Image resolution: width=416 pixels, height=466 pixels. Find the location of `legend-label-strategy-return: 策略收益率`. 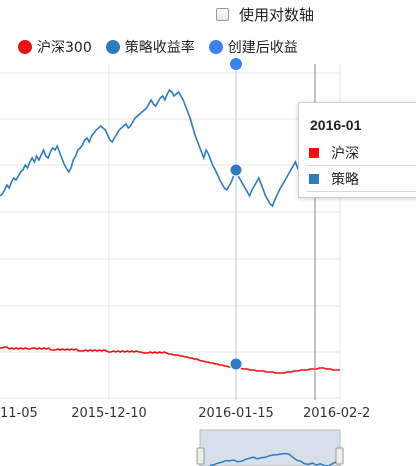

legend-label-strategy-return: 策略收益率 is located at coordinates (159, 48).